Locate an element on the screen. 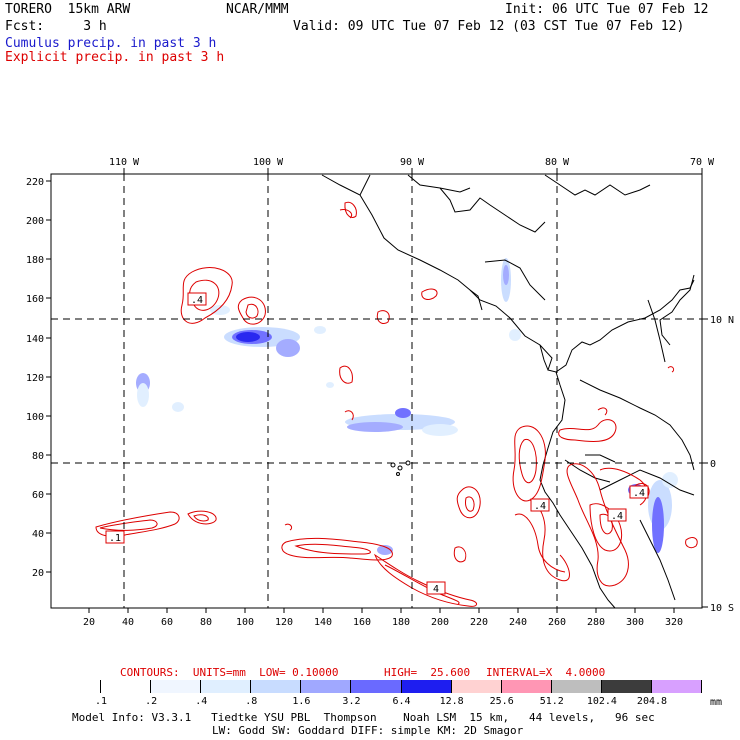 The image size is (740, 740). left-axis-label: 20 is located at coordinates (38, 573).